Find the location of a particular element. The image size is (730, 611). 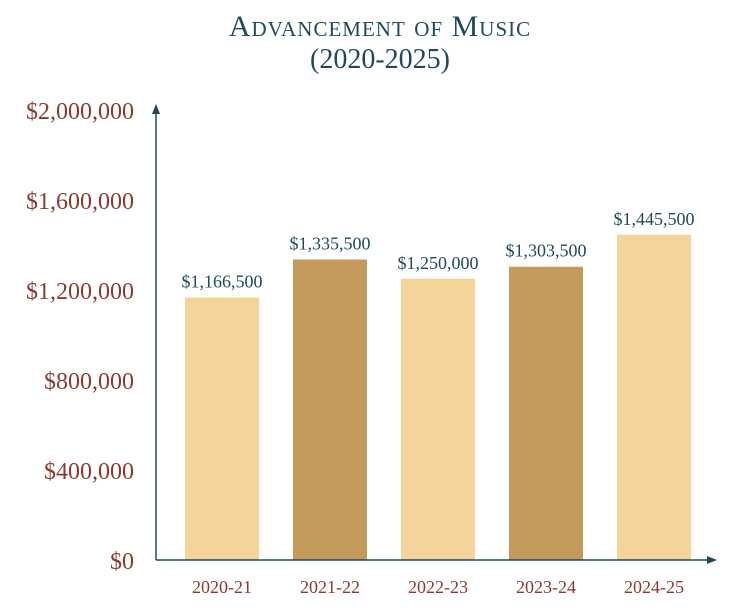

chart-title: Advancement of Music is located at coordinates (380, 26).